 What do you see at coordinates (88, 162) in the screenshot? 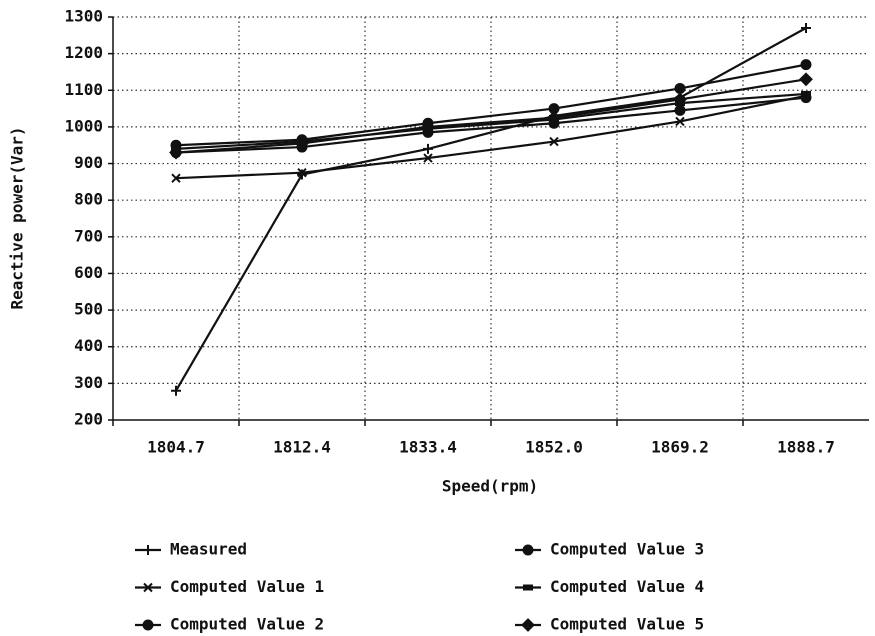
I see `y-tick-label: 900` at bounding box center [88, 162].